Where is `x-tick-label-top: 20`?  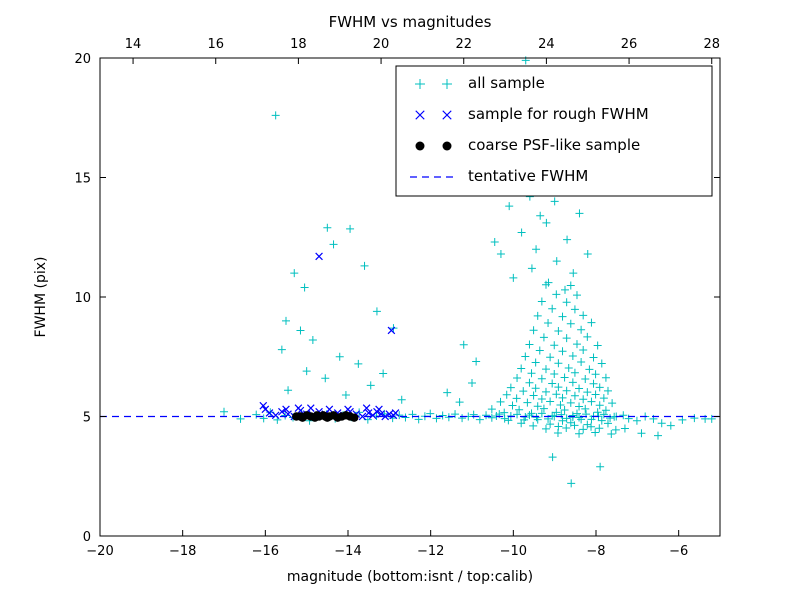
x-tick-label-top: 20 is located at coordinates (381, 44).